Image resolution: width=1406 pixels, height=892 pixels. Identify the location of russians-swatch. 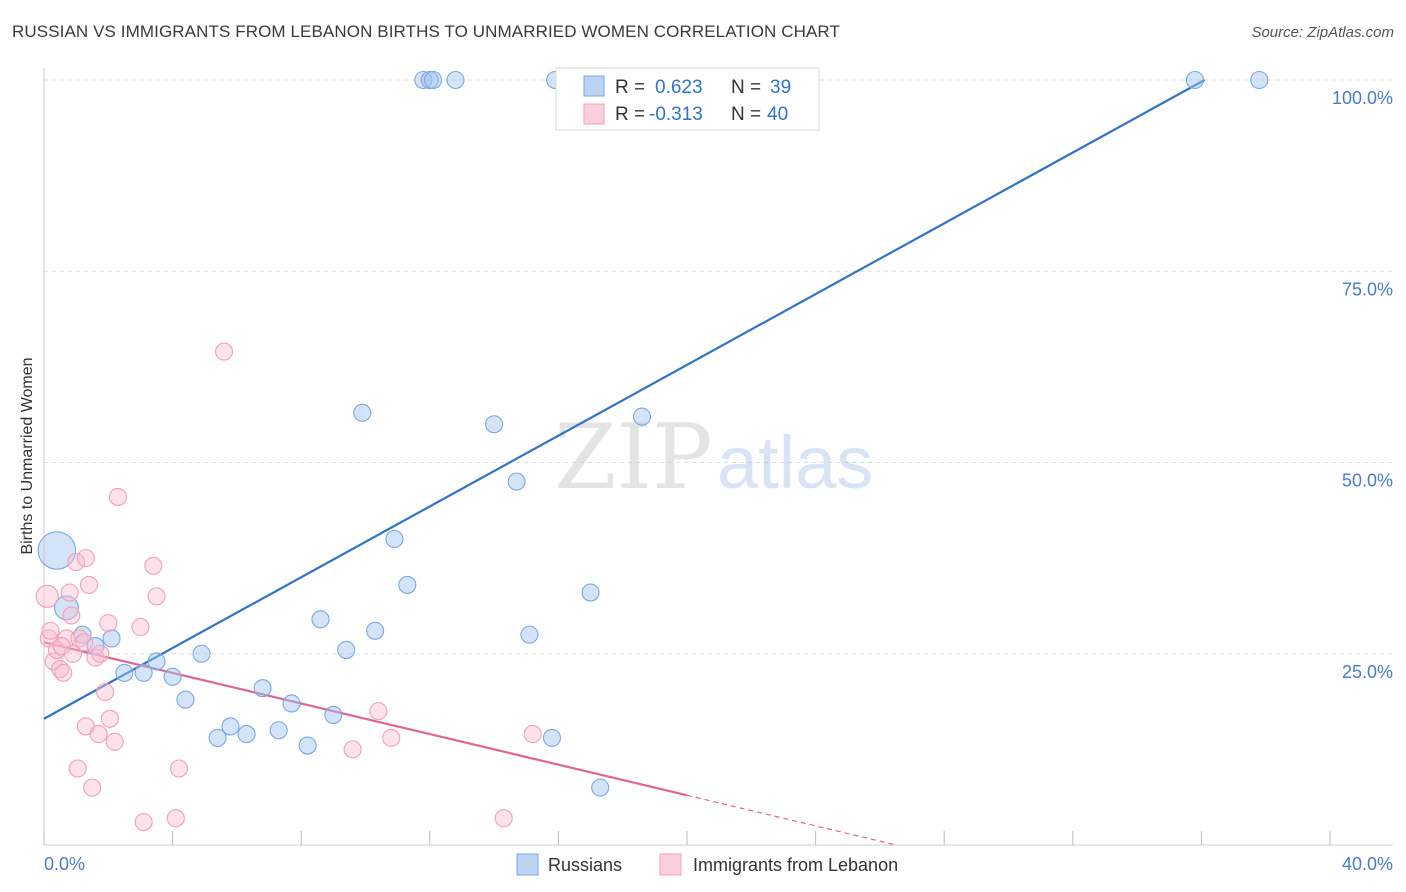
(594, 86).